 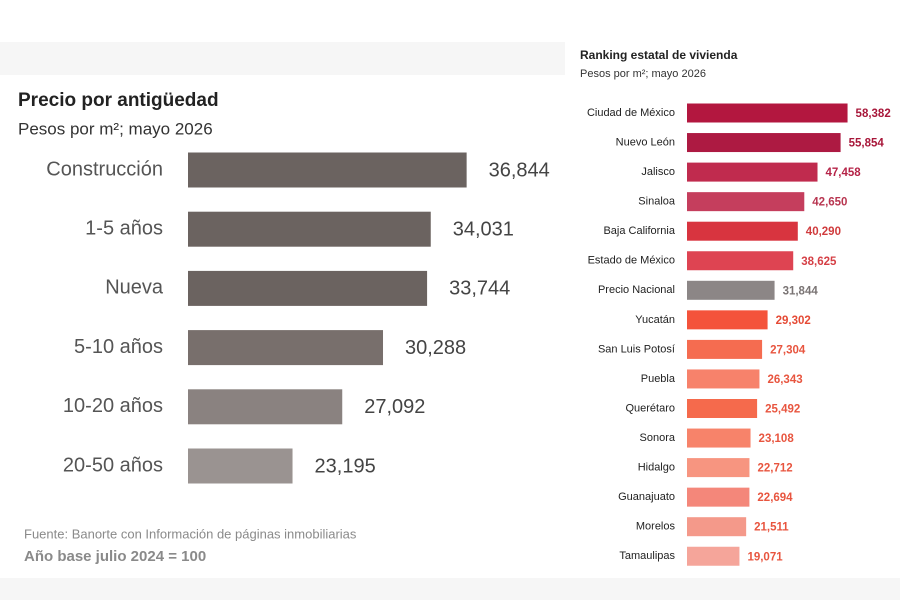 What do you see at coordinates (774, 469) in the screenshot?
I see `value-label: 22,712` at bounding box center [774, 469].